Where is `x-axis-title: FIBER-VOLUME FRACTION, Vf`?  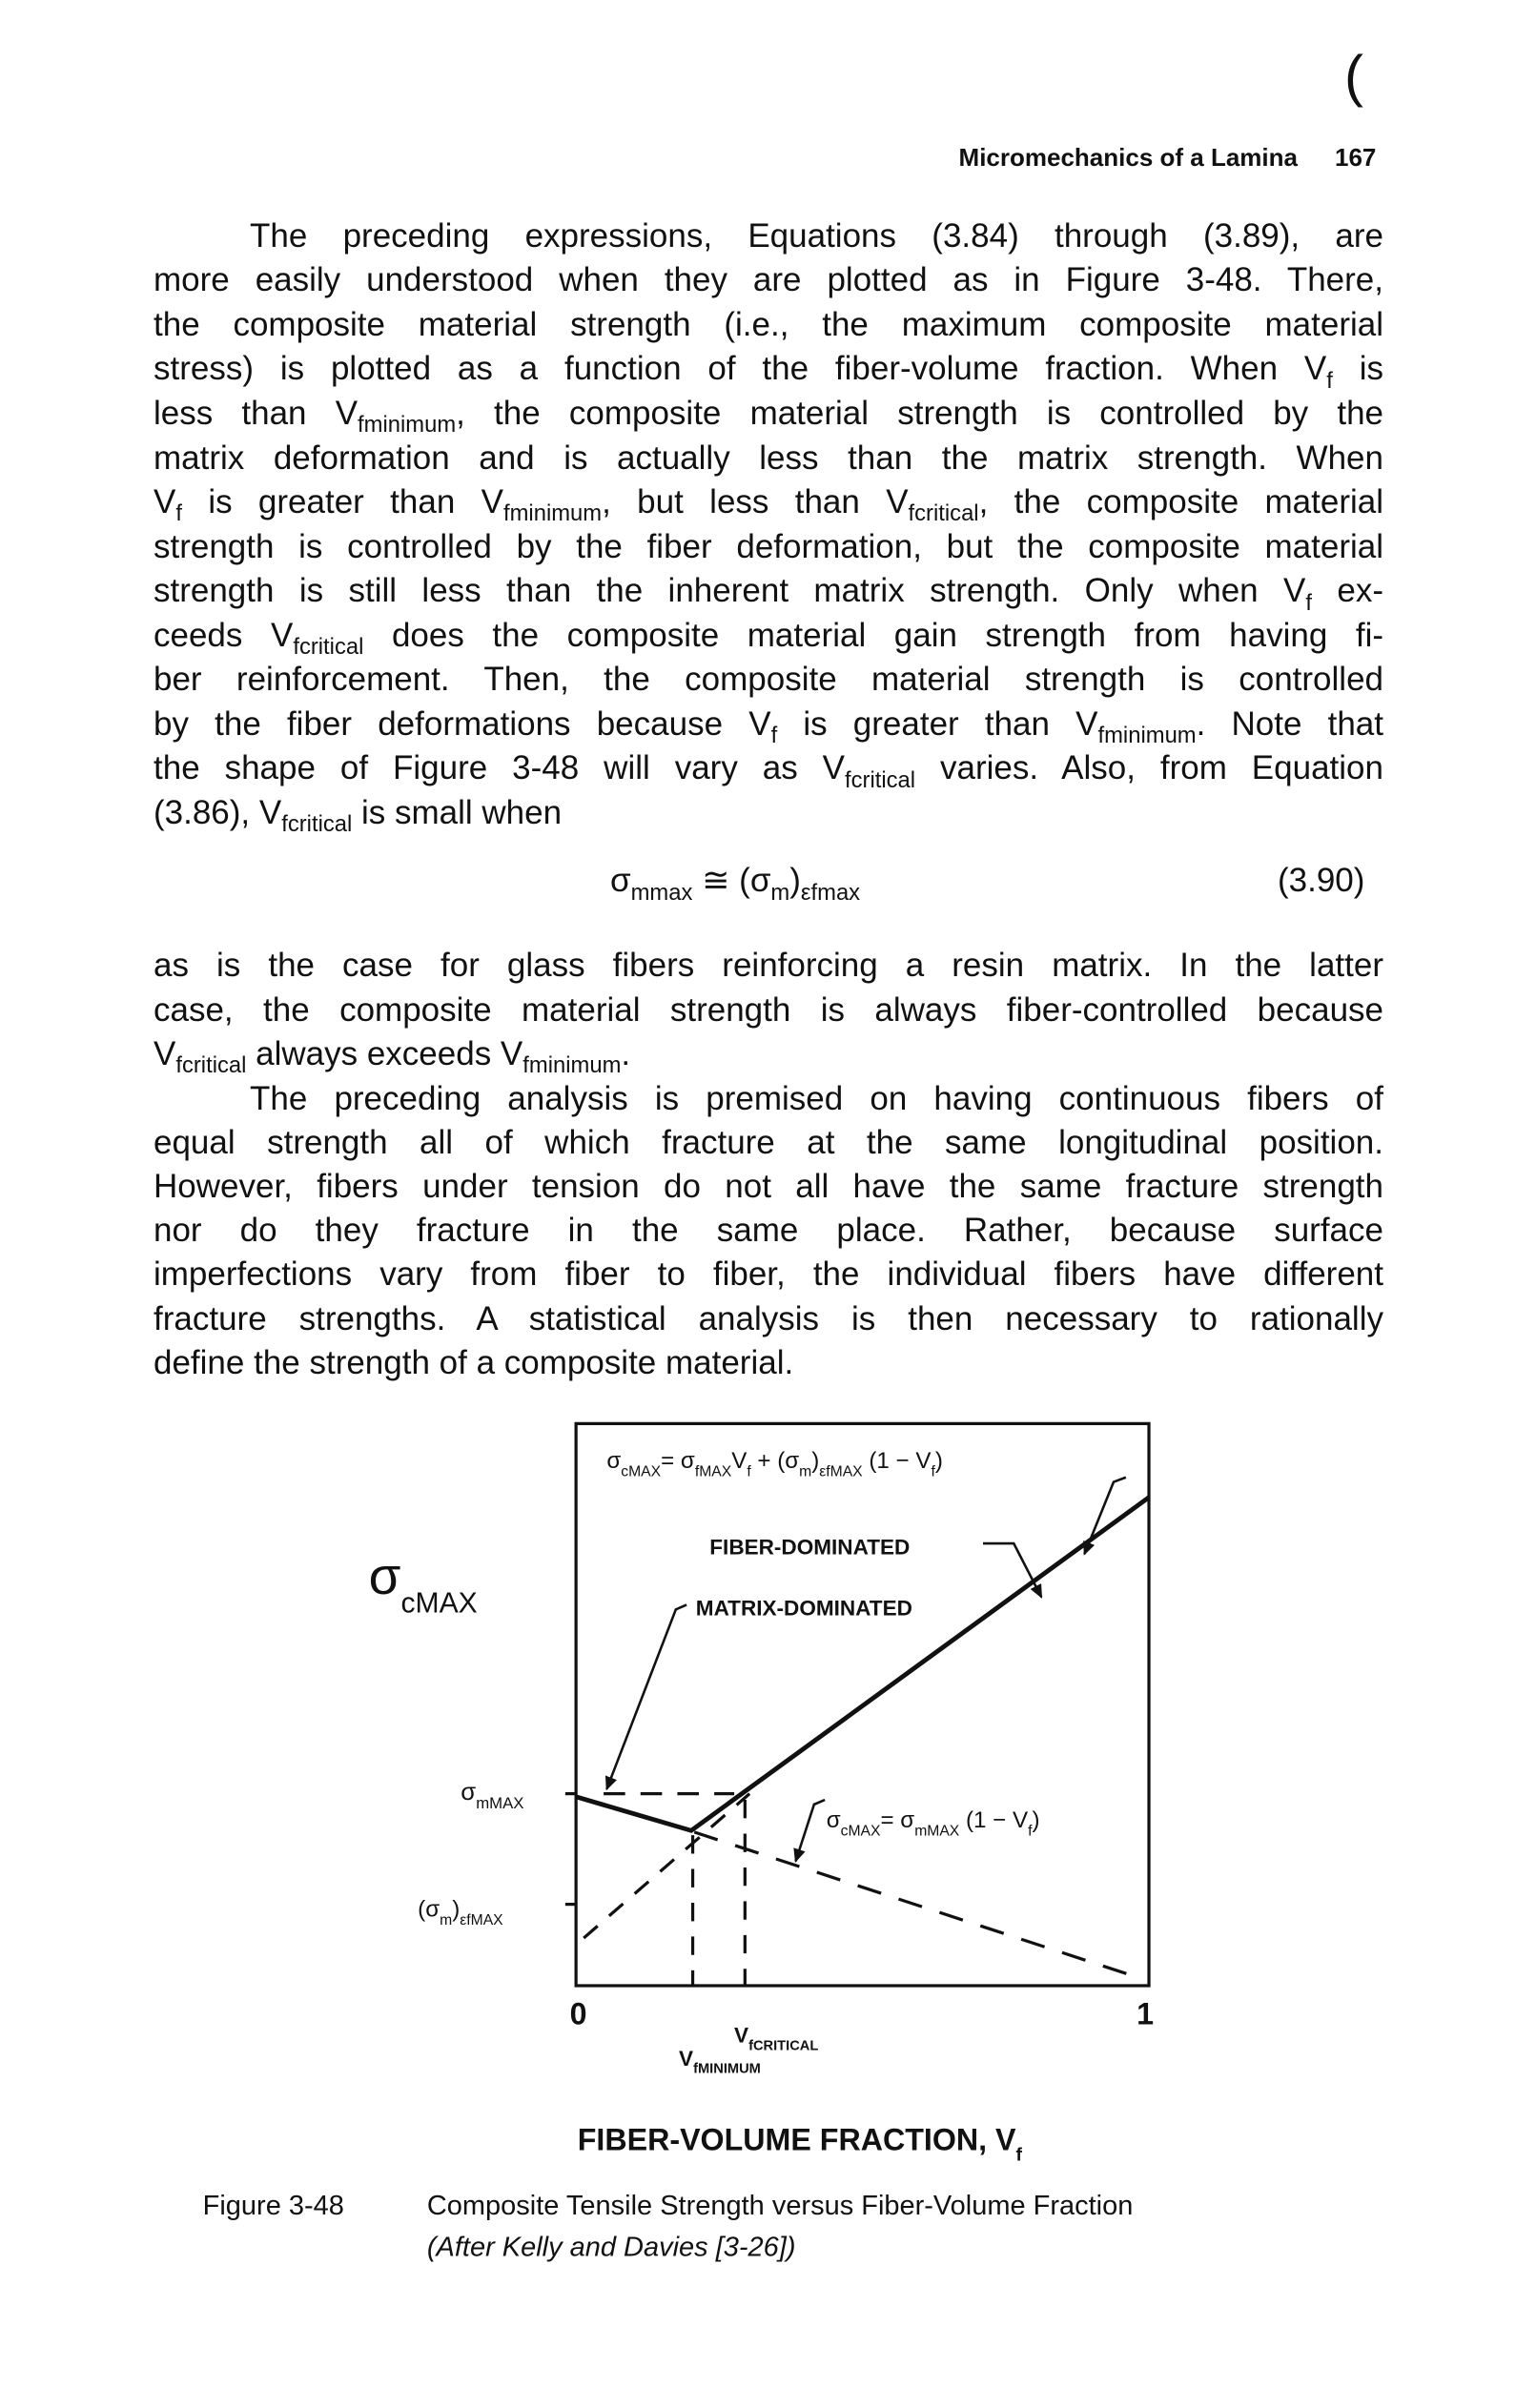 x-axis-title: FIBER-VOLUME FRACTION, Vf is located at coordinates (800, 2143).